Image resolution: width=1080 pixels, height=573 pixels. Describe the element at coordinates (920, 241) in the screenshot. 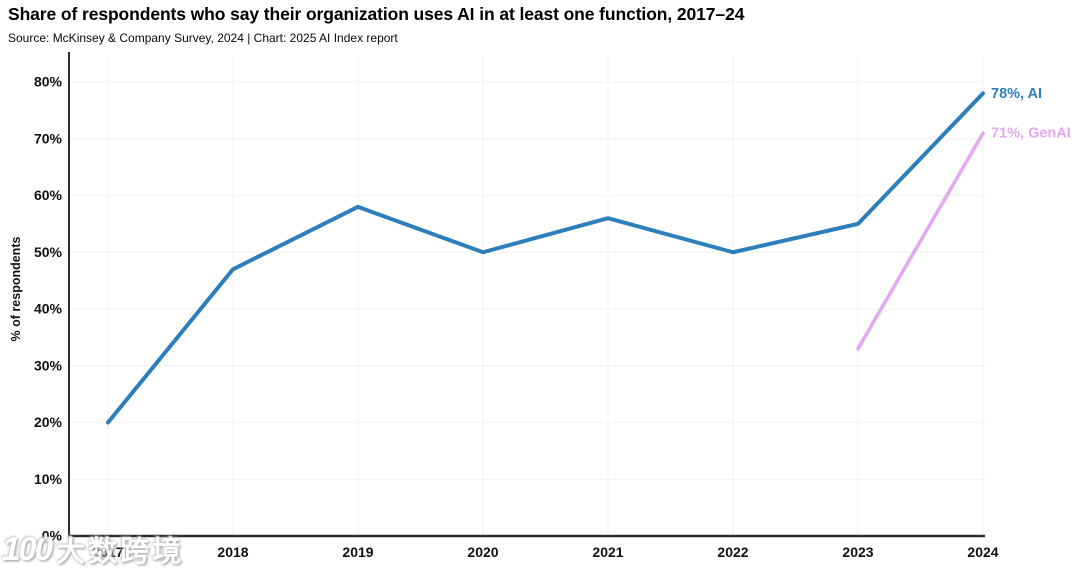

I see `series-line-genai` at that location.